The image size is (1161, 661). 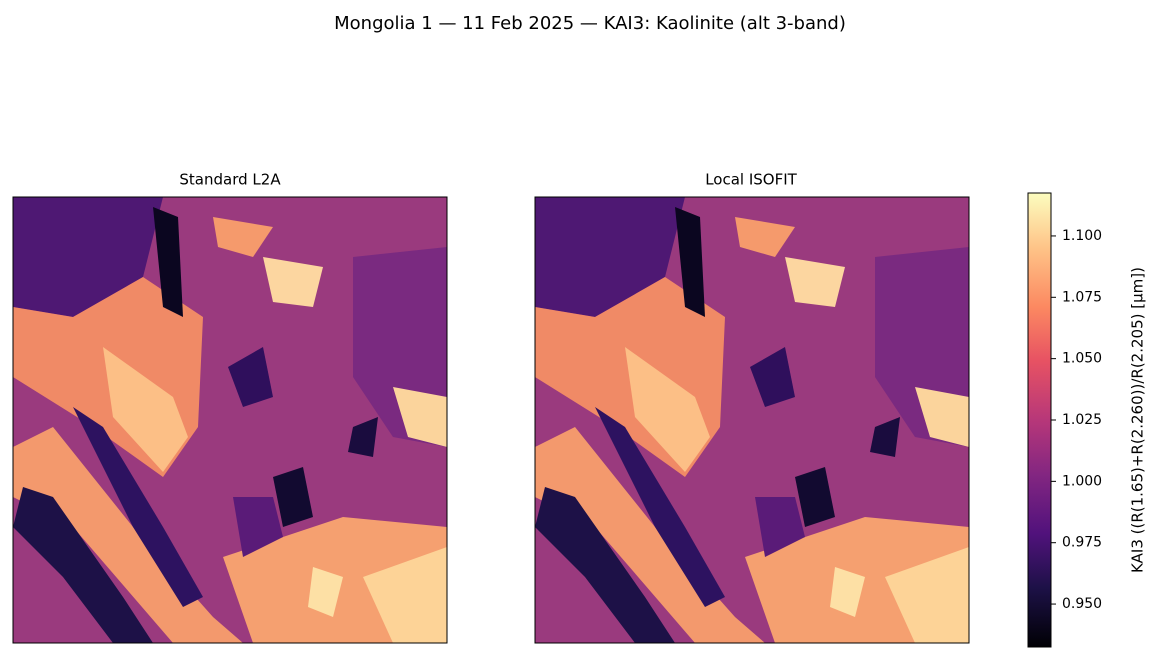 What do you see at coordinates (1082, 420) in the screenshot?
I see `colorbar-tick-label: 1.025` at bounding box center [1082, 420].